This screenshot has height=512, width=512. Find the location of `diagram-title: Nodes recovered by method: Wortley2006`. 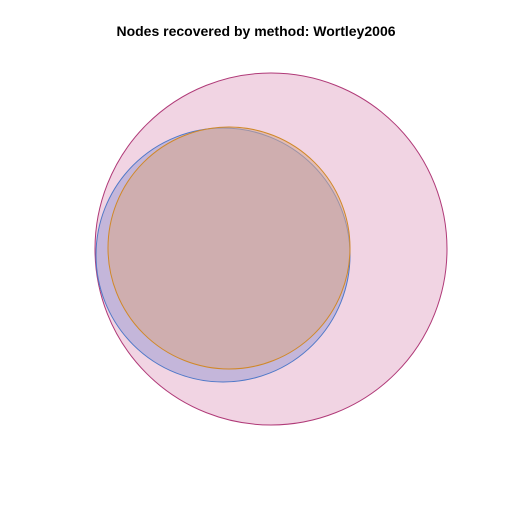

diagram-title: Nodes recovered by method: Wortley2006 is located at coordinates (256, 31).